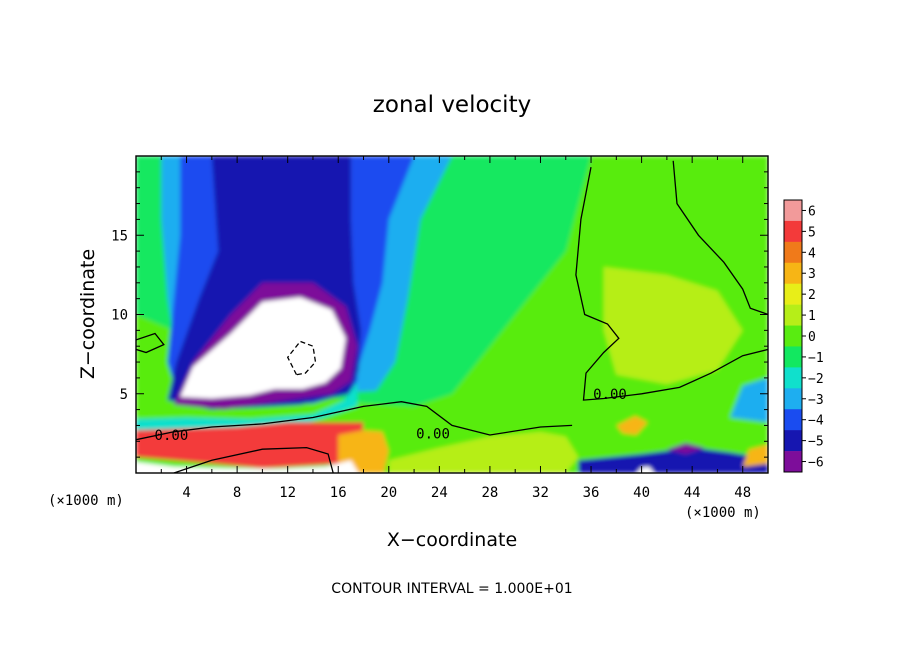 Image resolution: width=904 pixels, height=654 pixels. What do you see at coordinates (433, 434) in the screenshot?
I see `contour-label-1: 0.00` at bounding box center [433, 434].